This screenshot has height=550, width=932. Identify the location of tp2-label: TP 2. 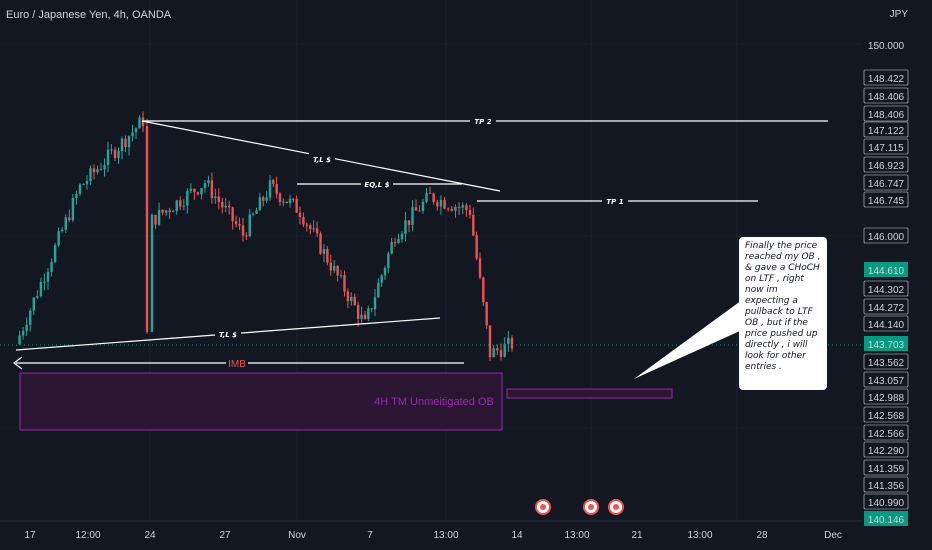
(482, 122).